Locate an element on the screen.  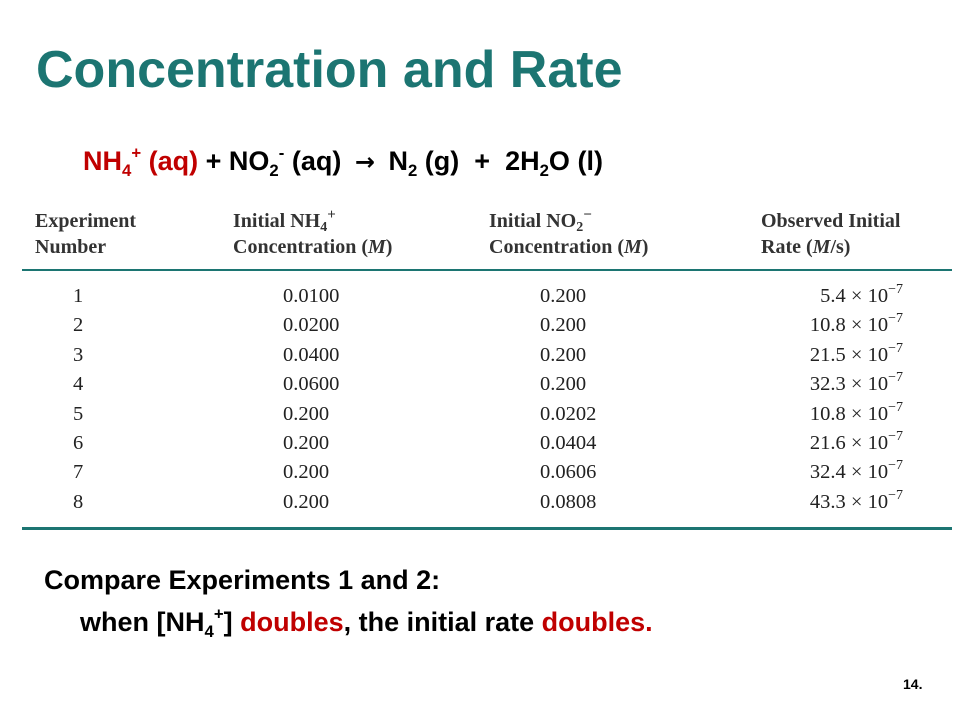
rate-mantissa: 32.4 × 10 is located at coordinates (849, 472).